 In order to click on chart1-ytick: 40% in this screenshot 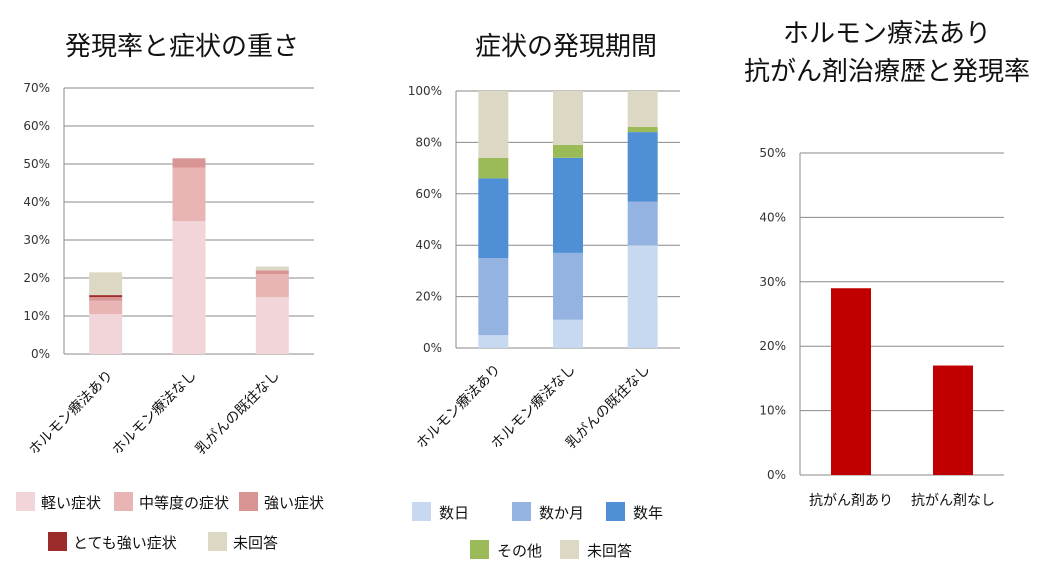, I will do `click(36, 202)`.